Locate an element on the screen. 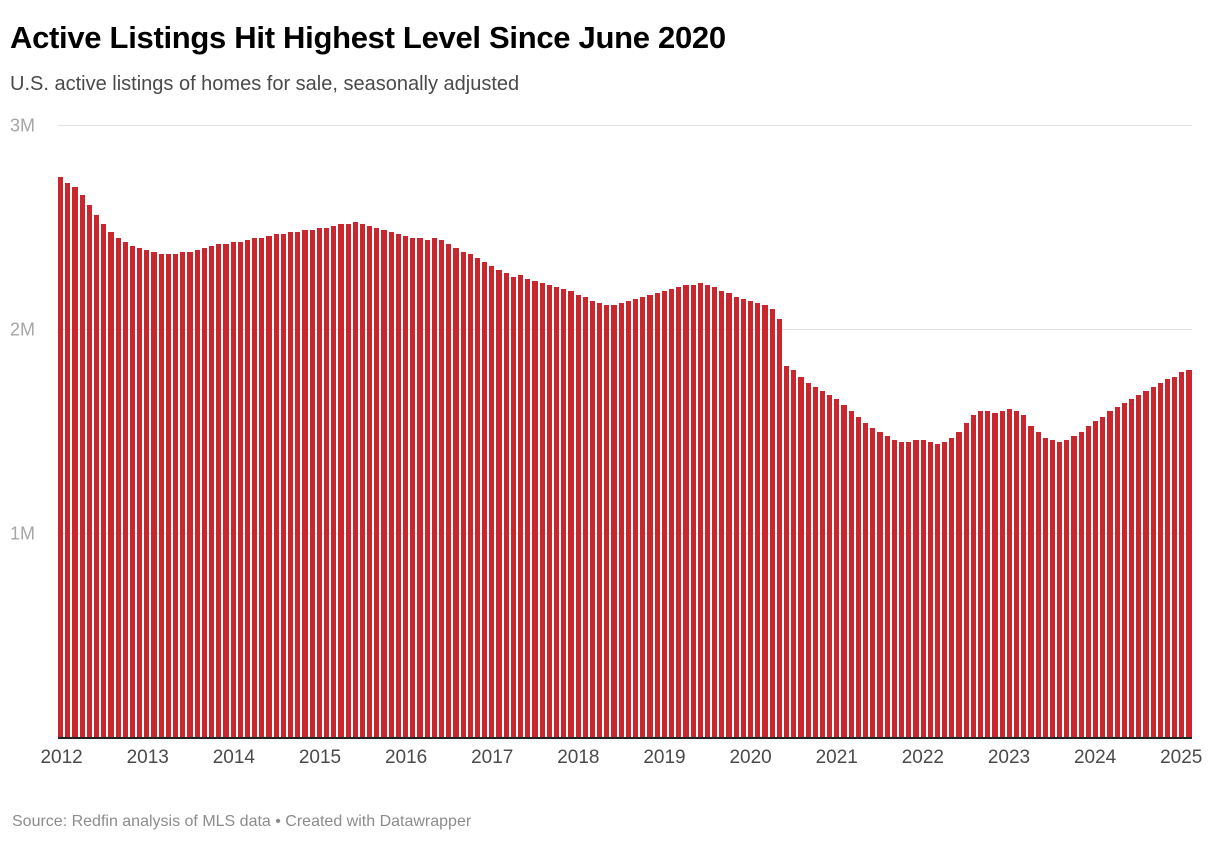  y-axis-tick-label: 1M is located at coordinates (23, 533).